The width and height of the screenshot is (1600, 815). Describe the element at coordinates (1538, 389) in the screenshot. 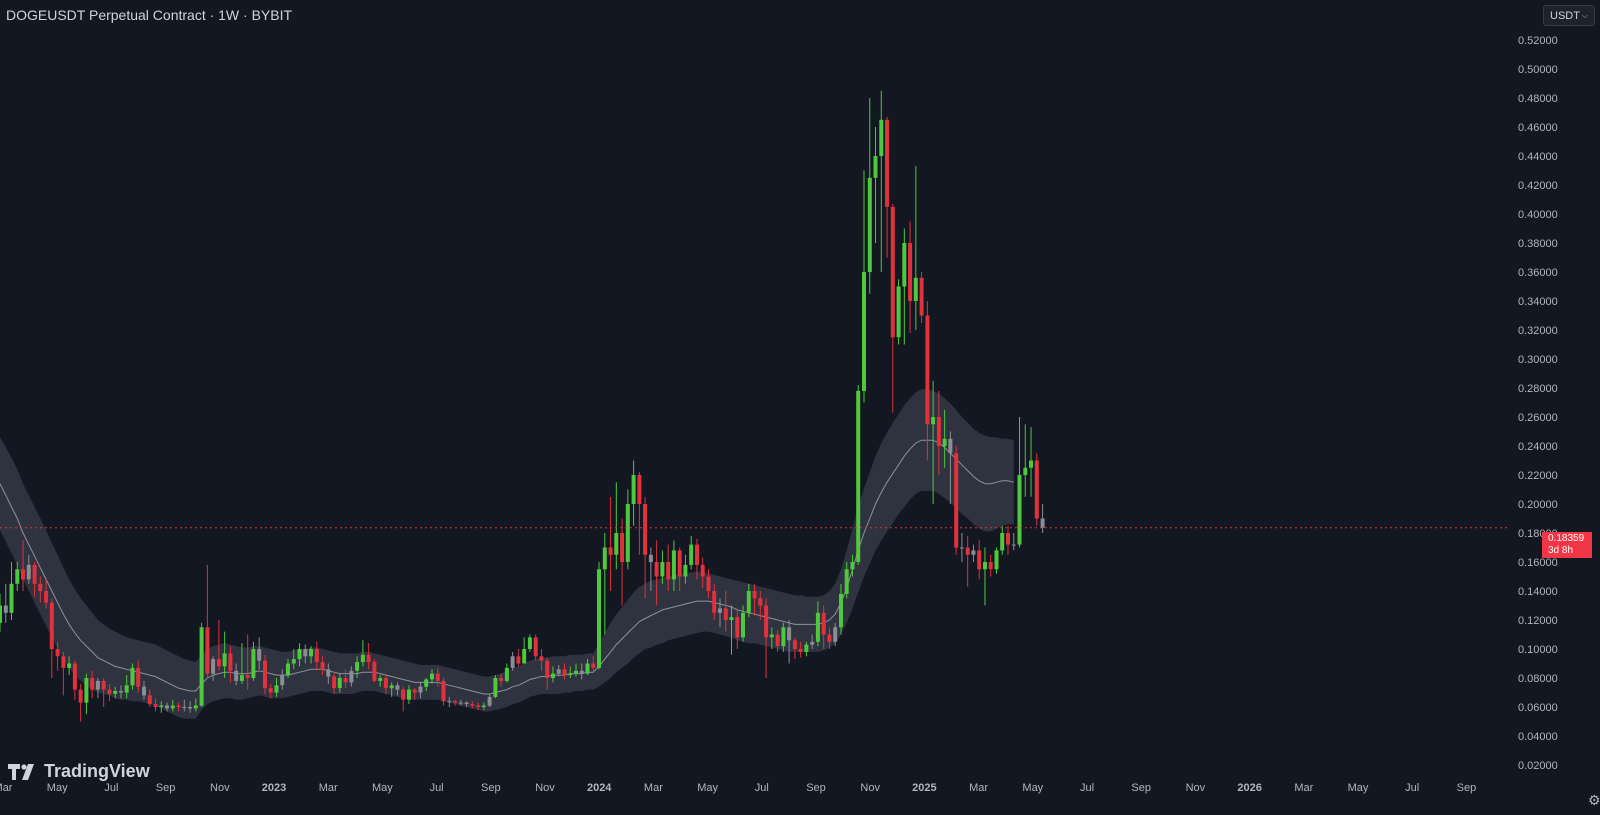

I see `price-tick-label: 0.28000` at that location.